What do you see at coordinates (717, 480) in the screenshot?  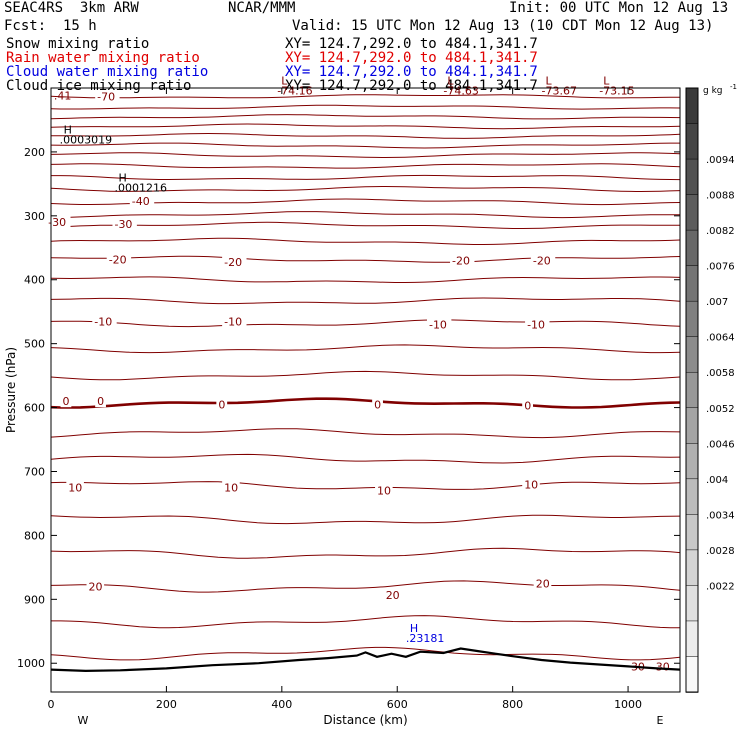 I see `colorbar-tick-label: .004` at bounding box center [717, 480].